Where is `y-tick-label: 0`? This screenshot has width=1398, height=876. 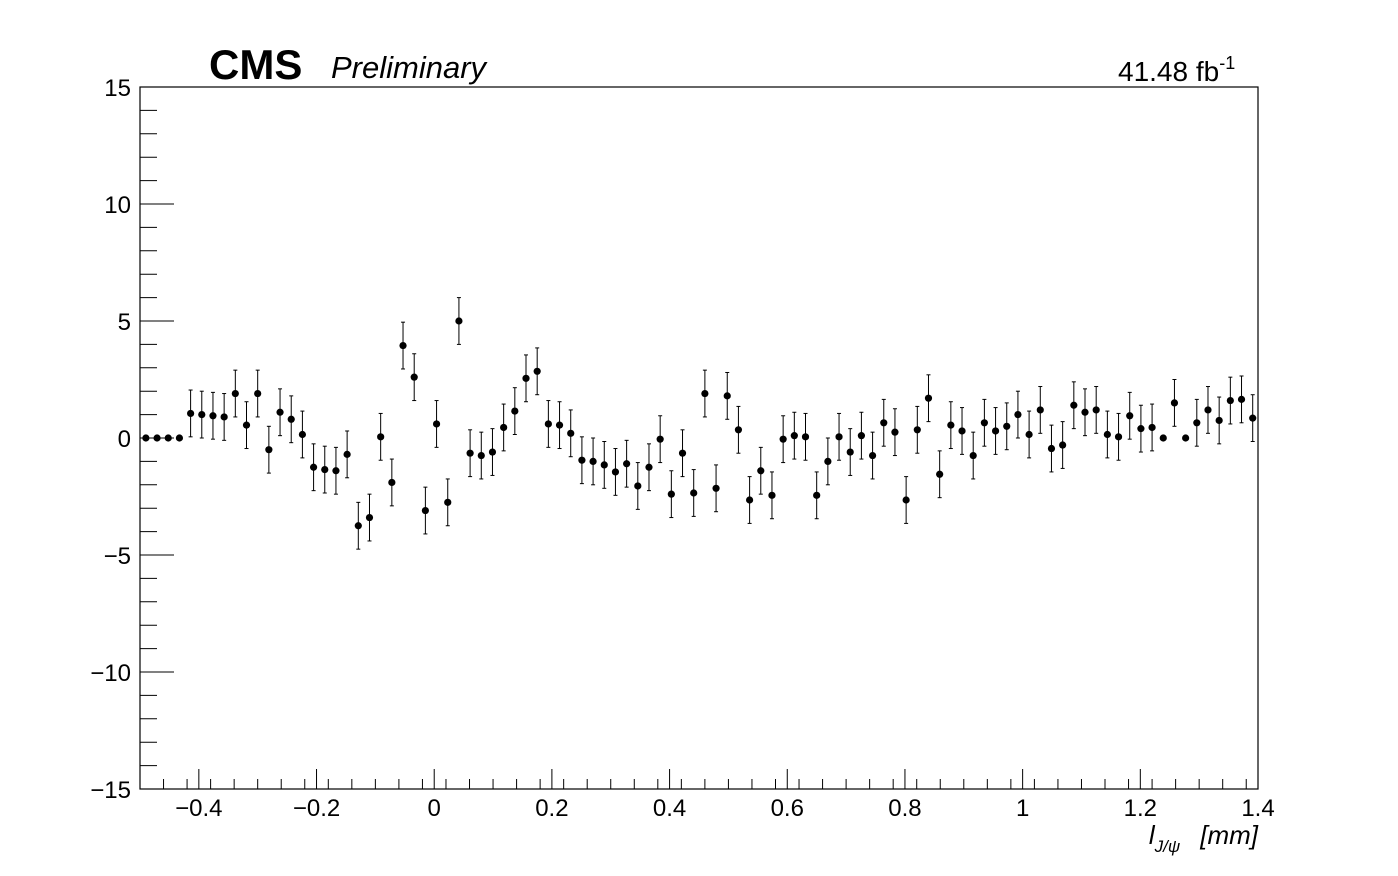 y-tick-label: 0 is located at coordinates (124, 439).